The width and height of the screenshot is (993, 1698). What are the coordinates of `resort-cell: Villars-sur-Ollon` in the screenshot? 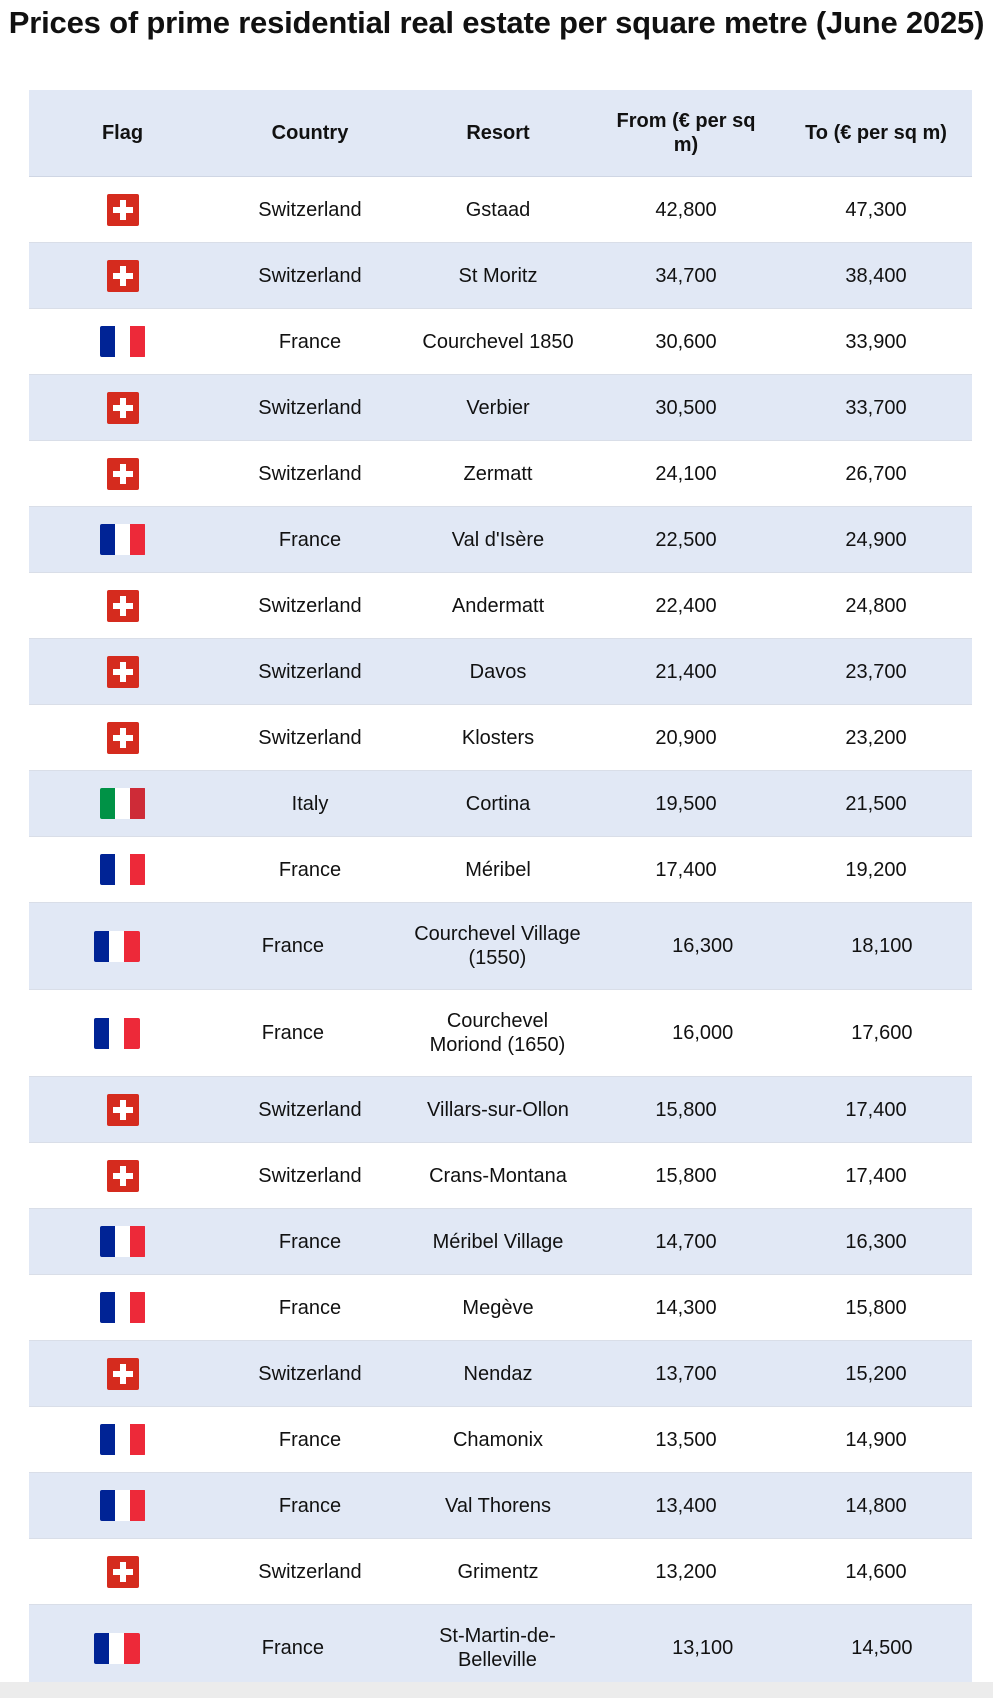 It's located at (498, 1109).